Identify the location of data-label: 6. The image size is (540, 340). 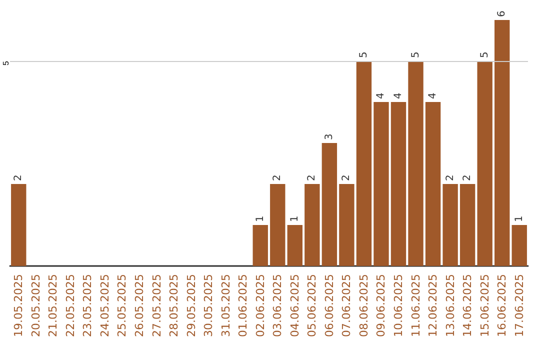
(502, 13).